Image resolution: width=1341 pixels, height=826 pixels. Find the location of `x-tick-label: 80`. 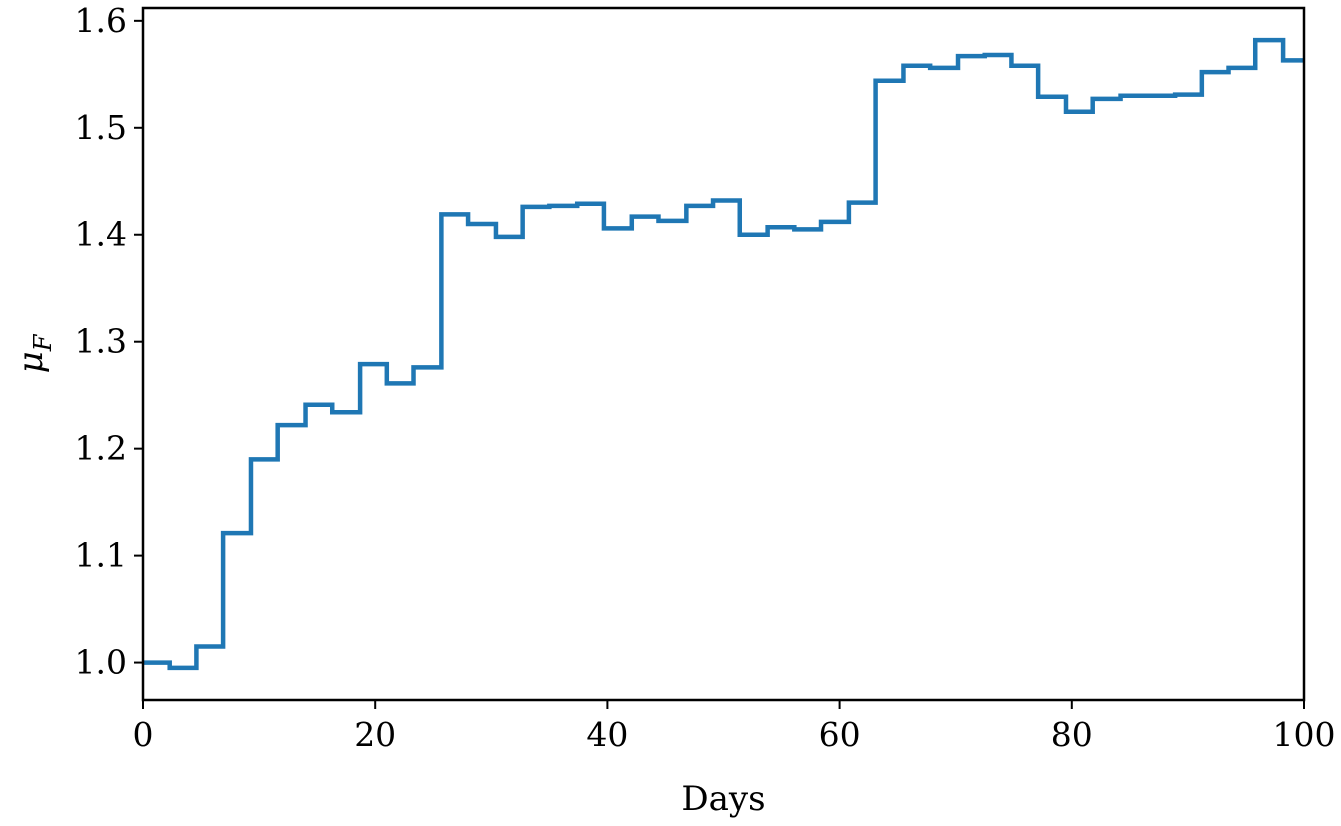

x-tick-label: 80 is located at coordinates (1072, 734).